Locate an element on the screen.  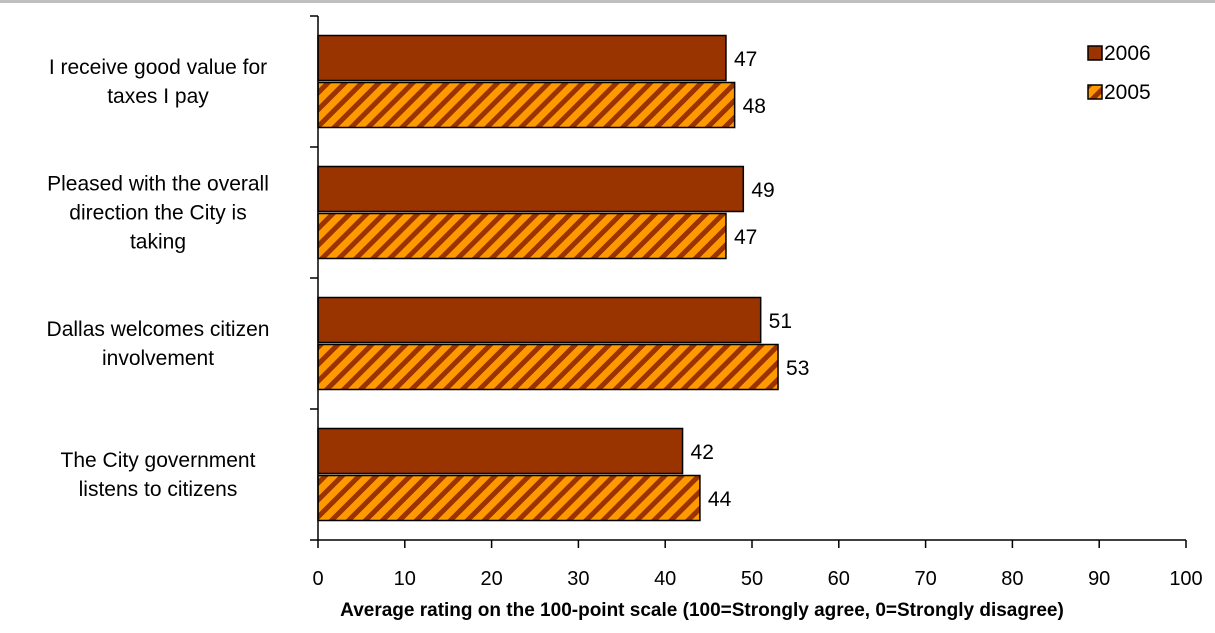
x-tick-label-100: 100 is located at coordinates (1185, 579).